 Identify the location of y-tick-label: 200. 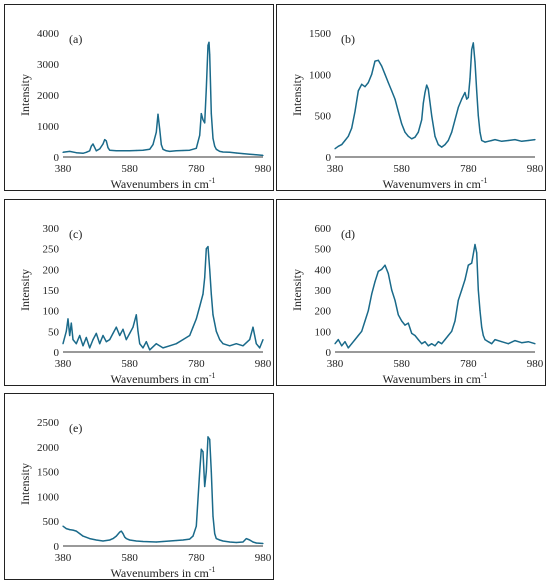
(51, 270).